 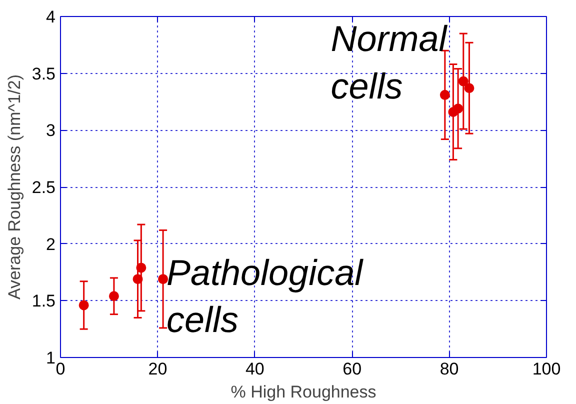 I want to click on x-tick-label: 80, so click(x=449, y=369).